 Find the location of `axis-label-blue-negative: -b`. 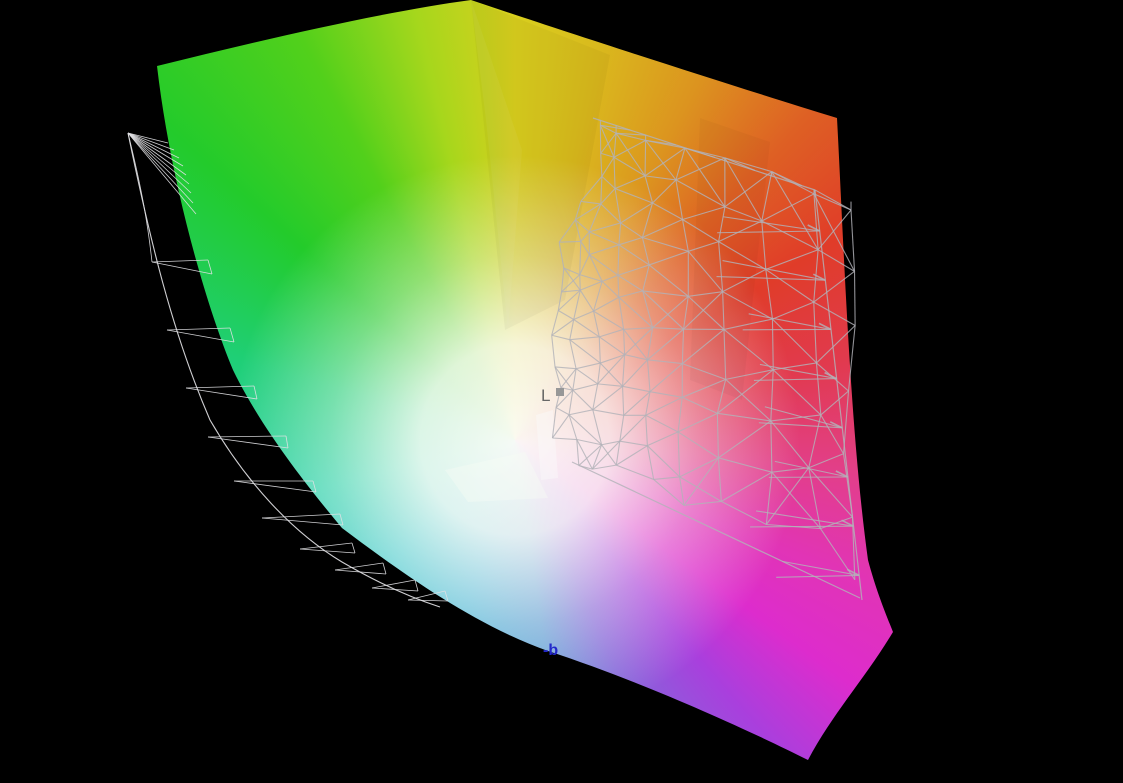

axis-label-blue-negative: -b is located at coordinates (551, 650).